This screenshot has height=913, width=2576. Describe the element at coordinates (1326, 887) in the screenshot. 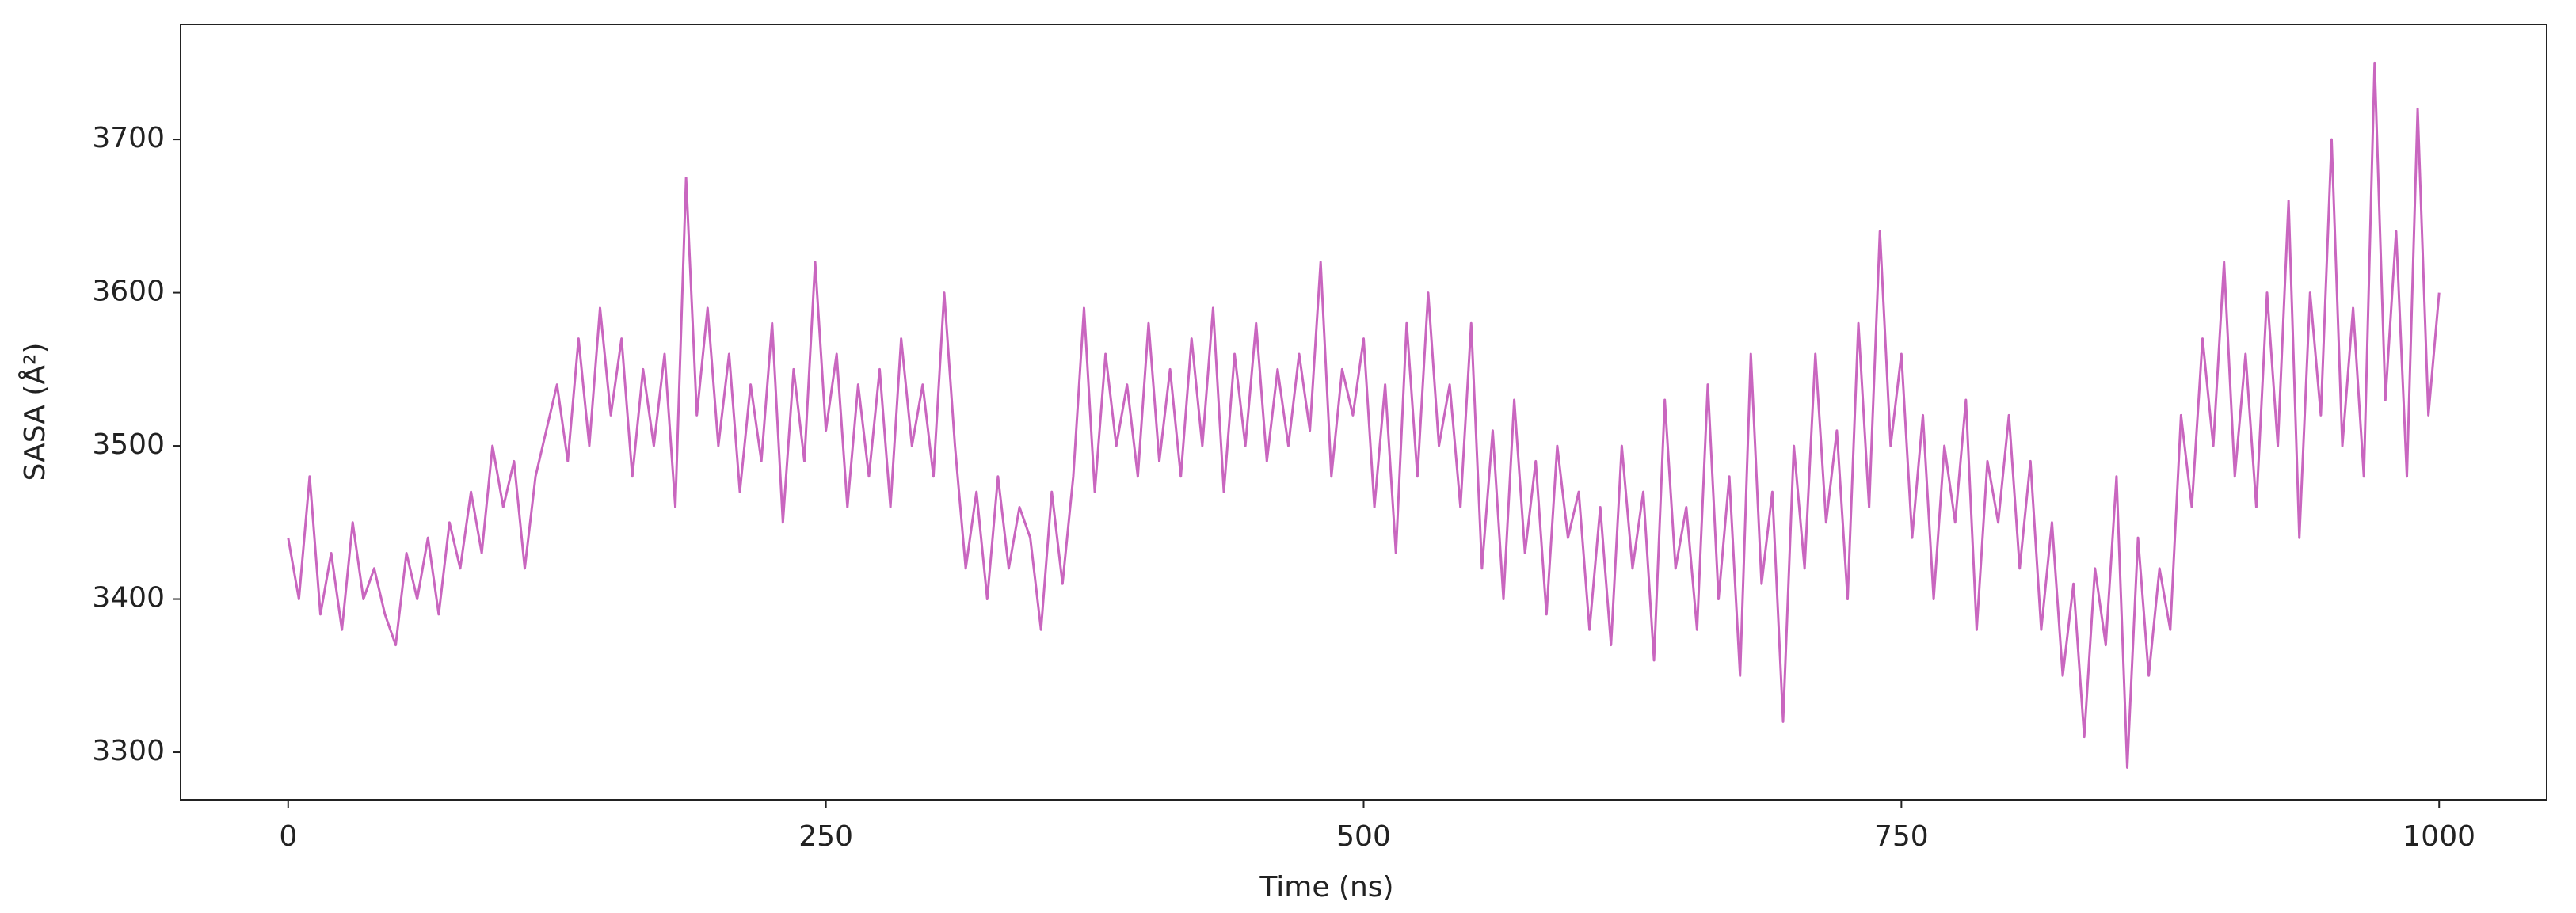

I see `x-axis-label: Time (ns)` at that location.